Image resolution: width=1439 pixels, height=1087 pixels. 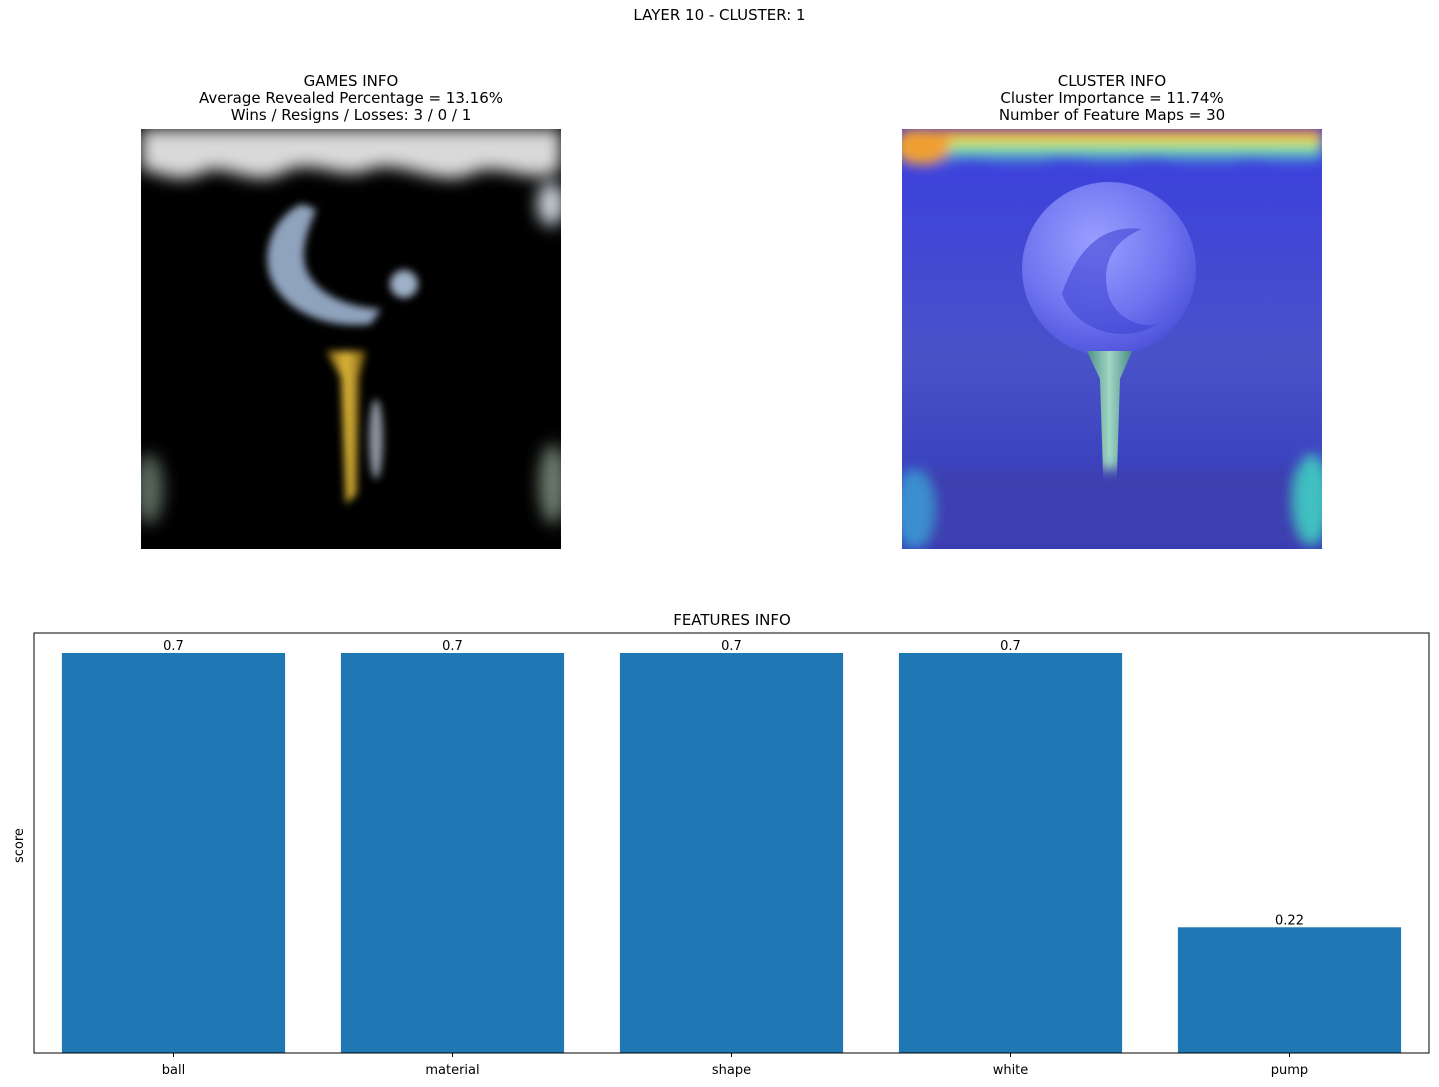 I want to click on chart-title: FEATURES INFO, so click(x=732, y=620).